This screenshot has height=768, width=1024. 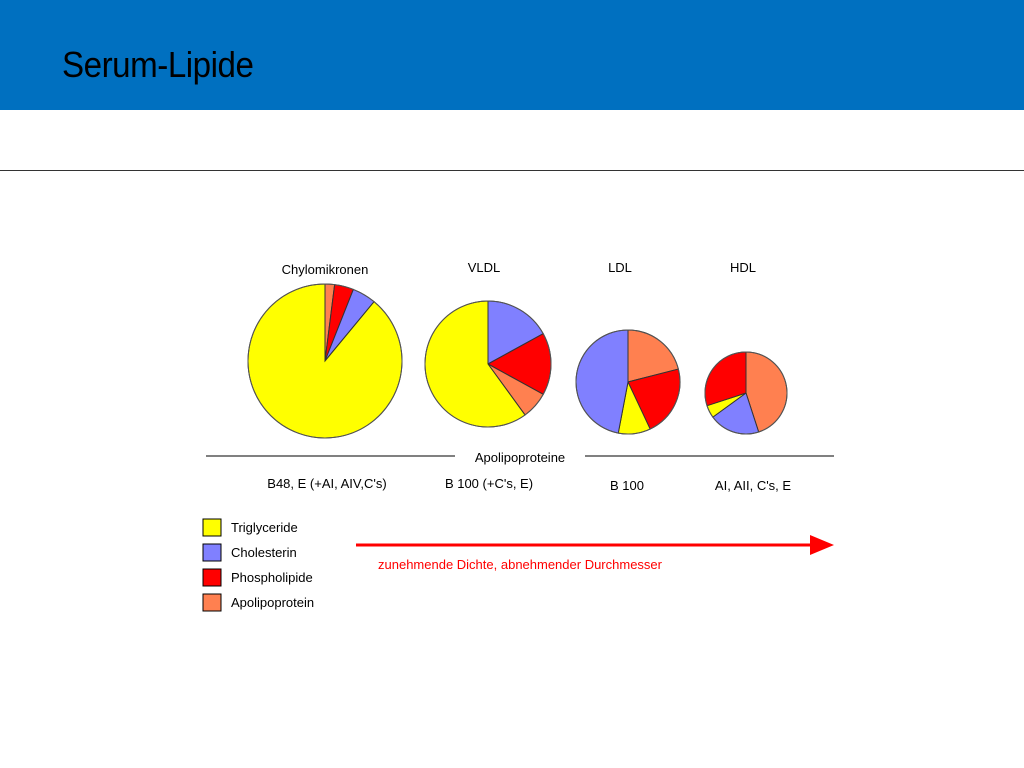 I want to click on header-bar, so click(x=512, y=55).